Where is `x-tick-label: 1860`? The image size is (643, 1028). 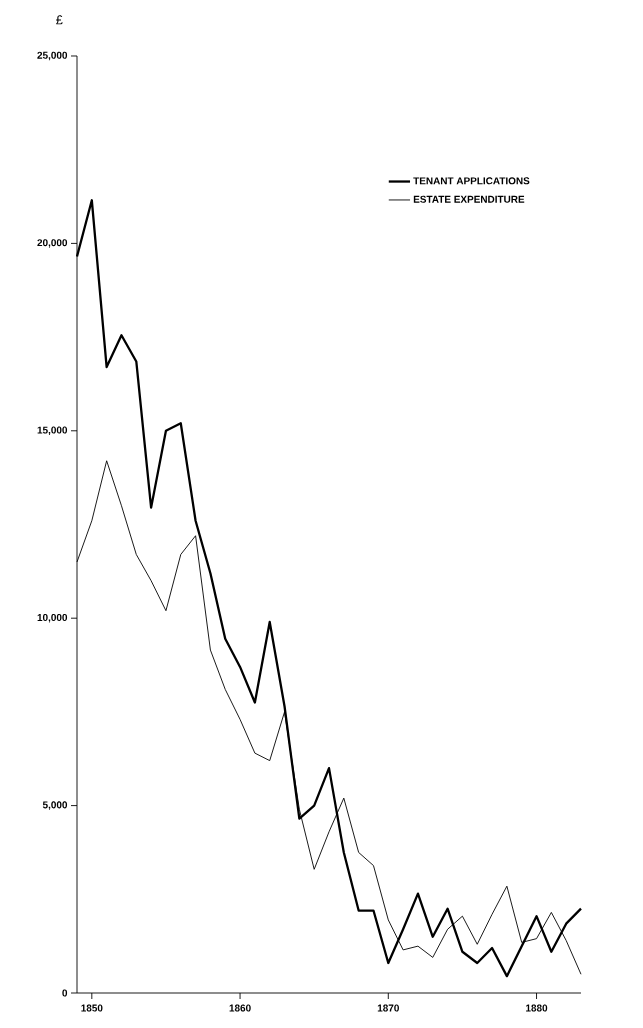 x-tick-label: 1860 is located at coordinates (240, 1008).